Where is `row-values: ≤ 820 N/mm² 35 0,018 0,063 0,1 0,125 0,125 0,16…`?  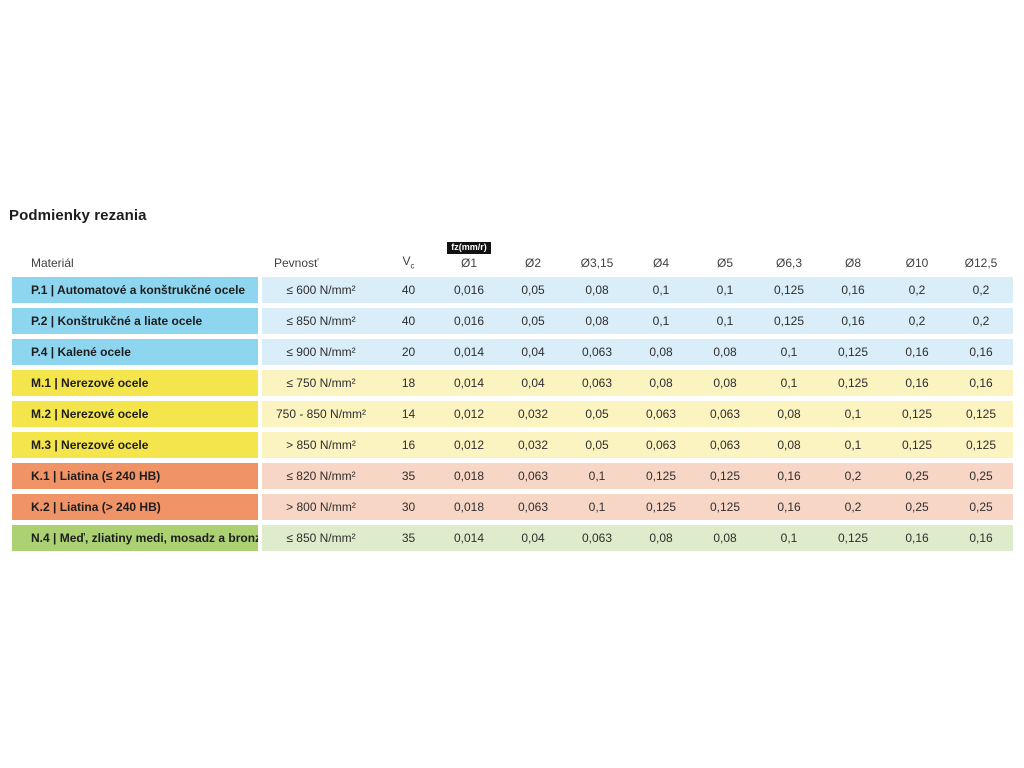
row-values: ≤ 820 N/mm² 35 0,018 0,063 0,1 0,125 0,125 0,16… is located at coordinates (637, 476).